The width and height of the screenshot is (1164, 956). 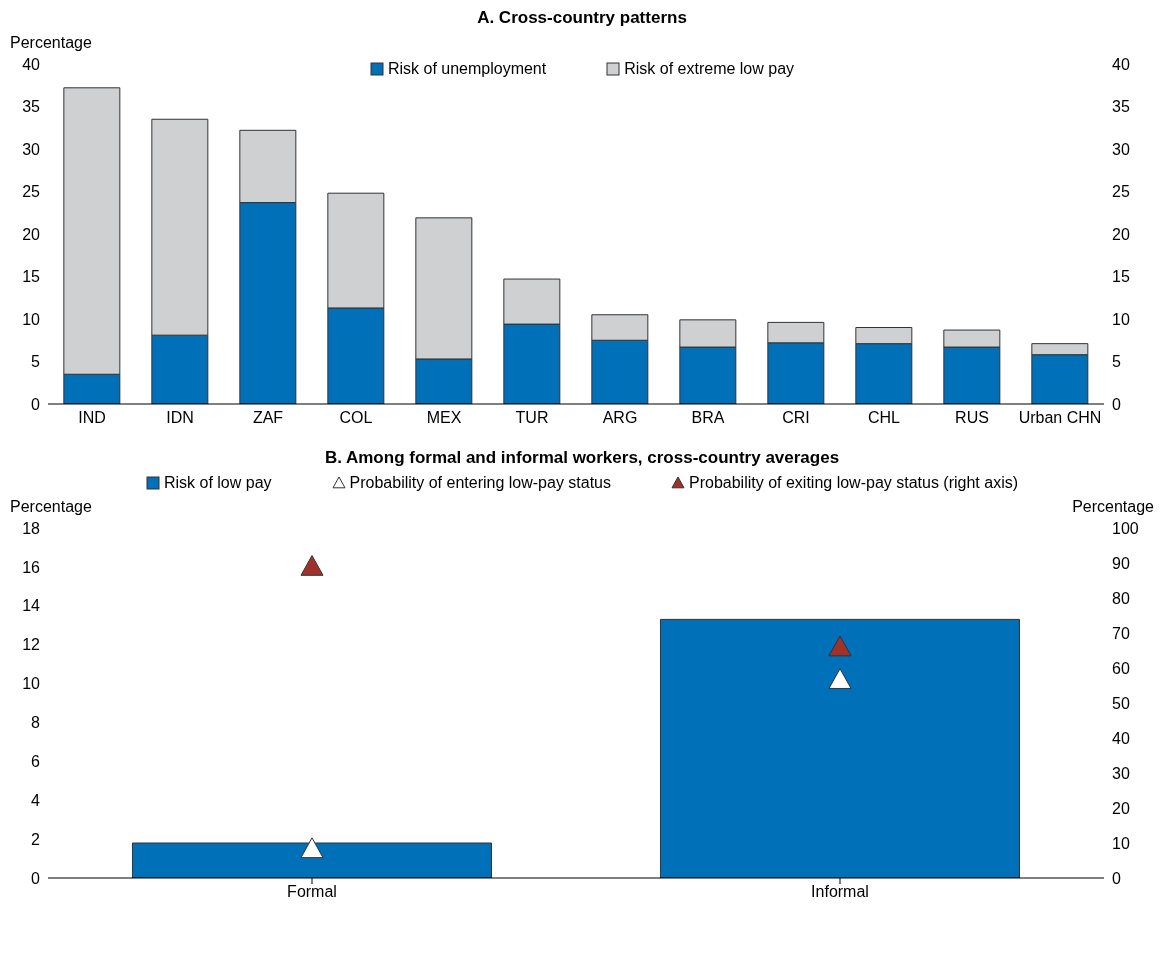 I want to click on x-tick-label: CHL, so click(x=884, y=418).